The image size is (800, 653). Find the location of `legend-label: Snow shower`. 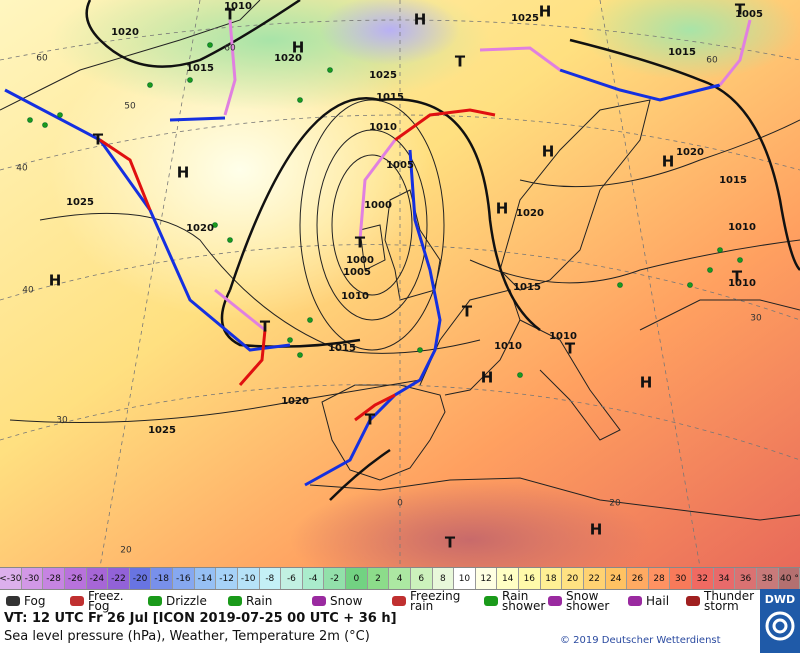

legend-label: Snow shower is located at coordinates (588, 601).